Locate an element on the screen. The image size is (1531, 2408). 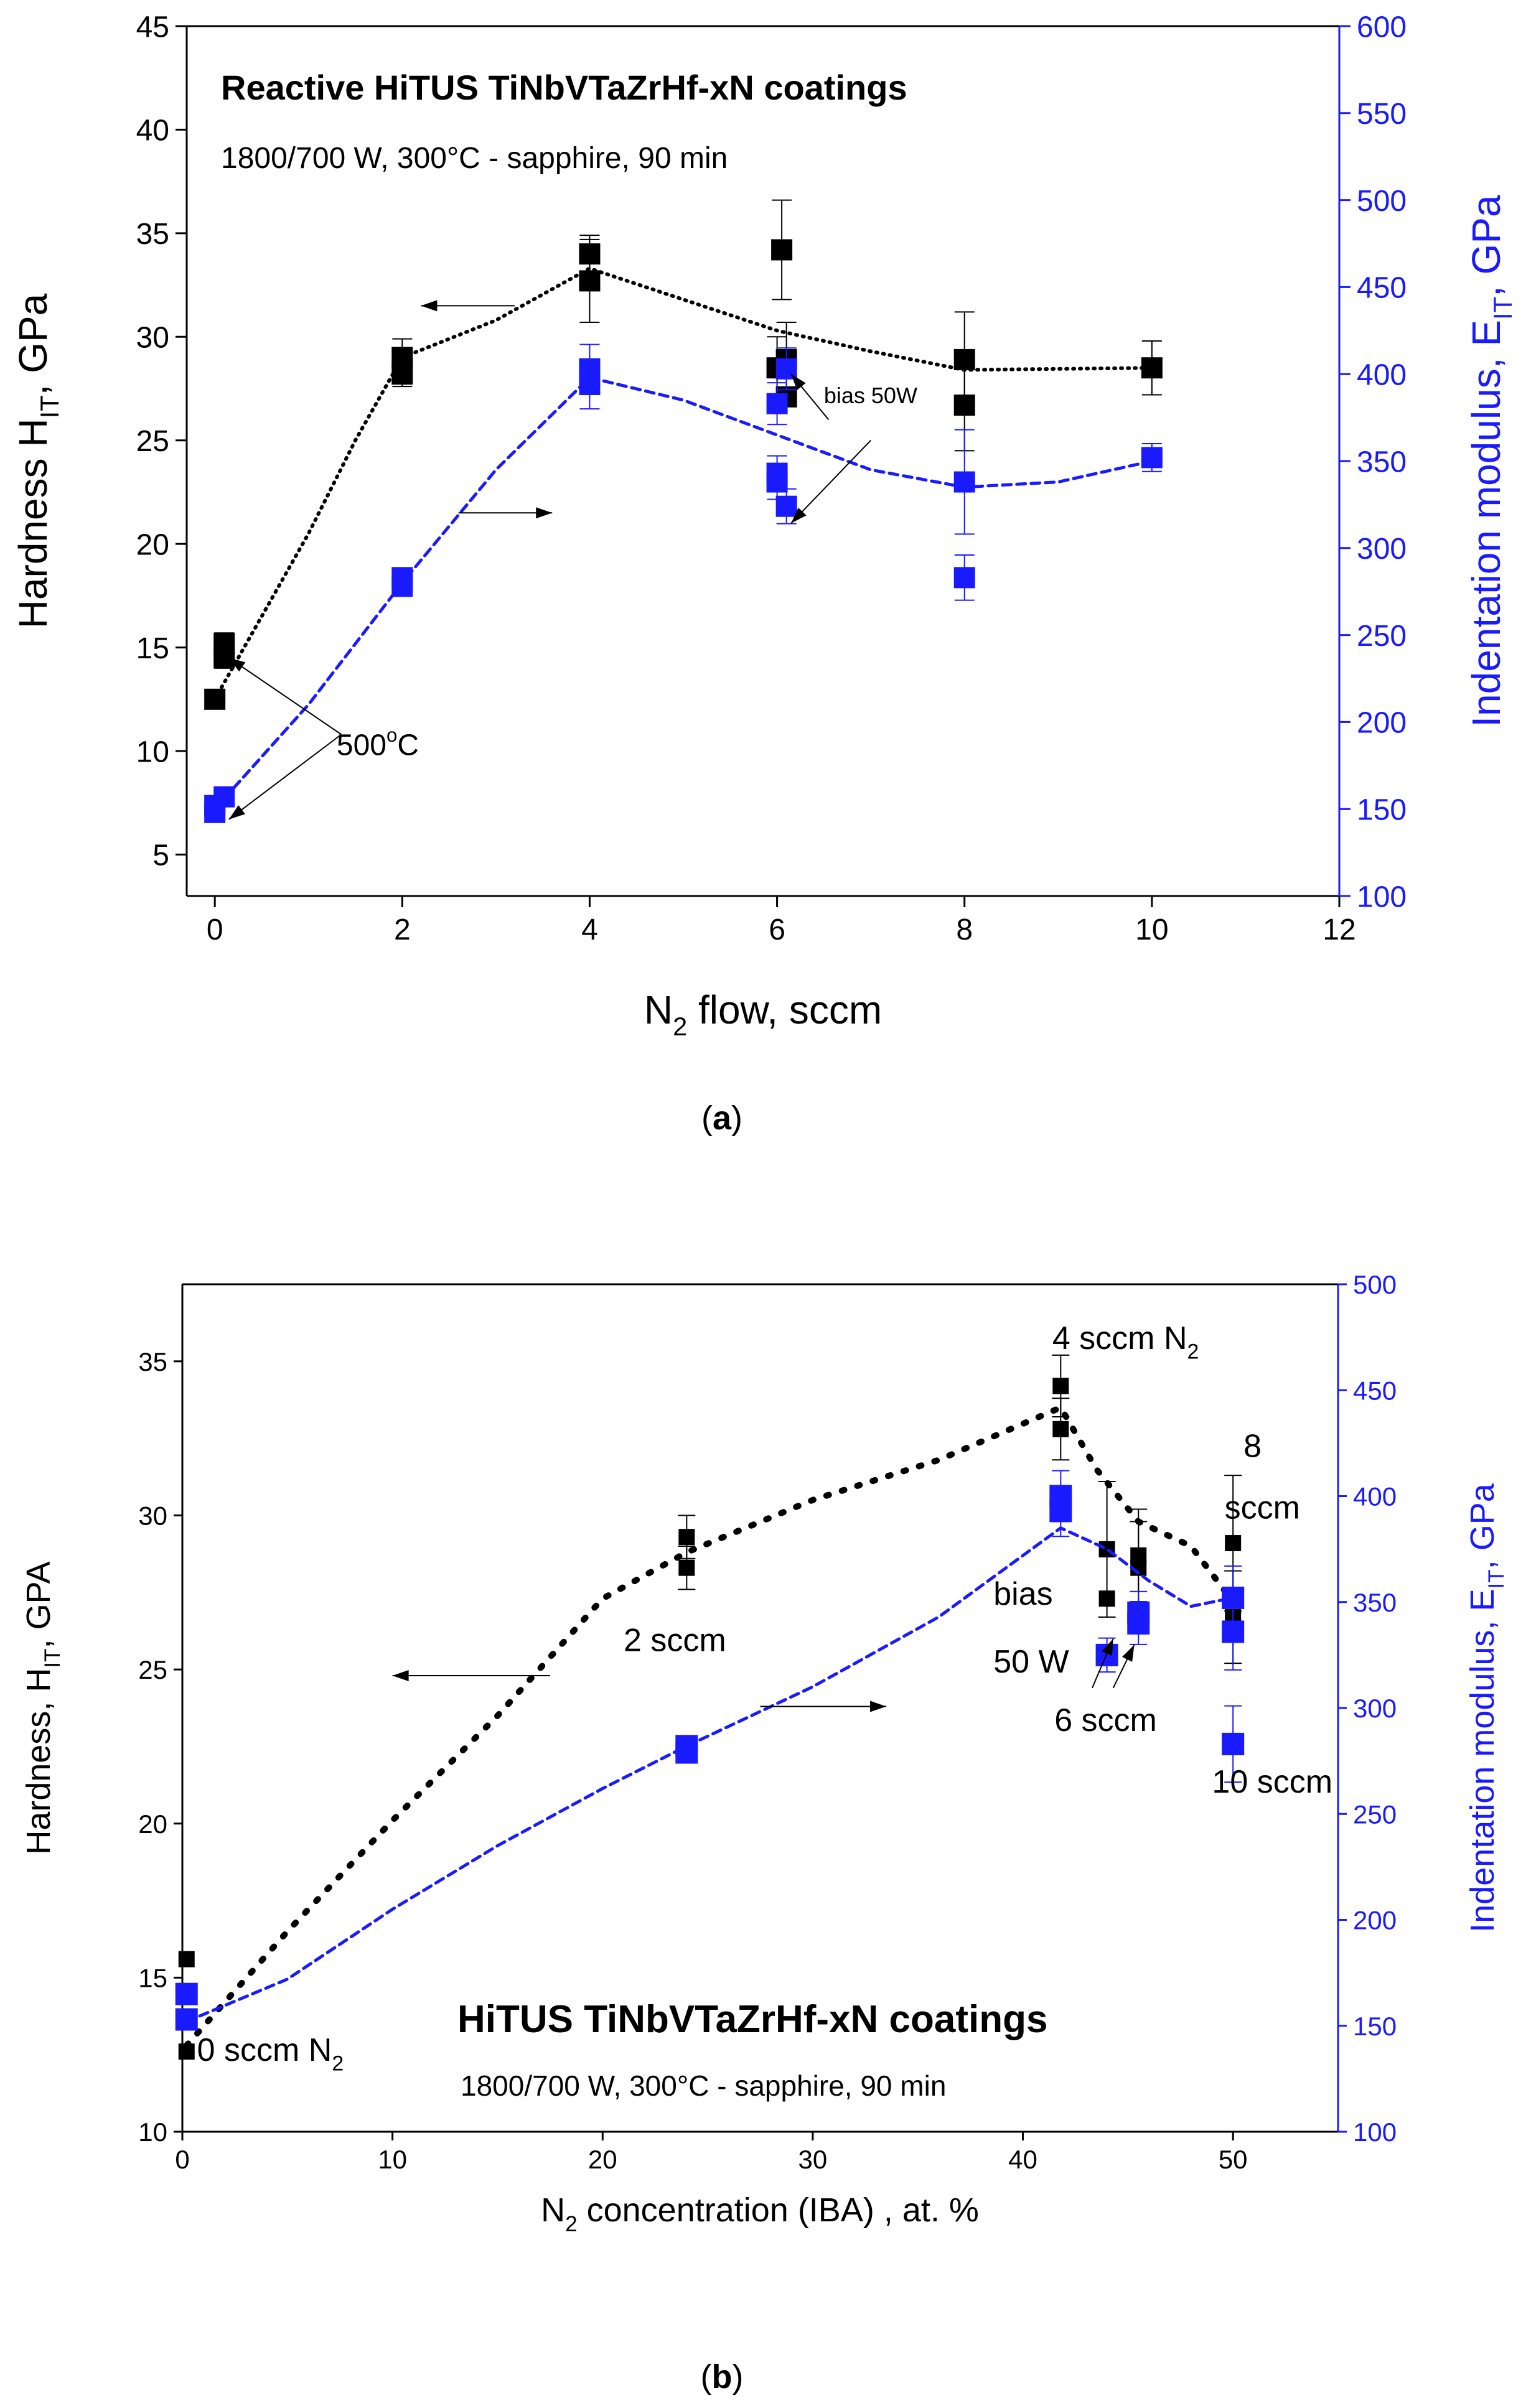
y-right-tick-label: 300 is located at coordinates (1382, 549).